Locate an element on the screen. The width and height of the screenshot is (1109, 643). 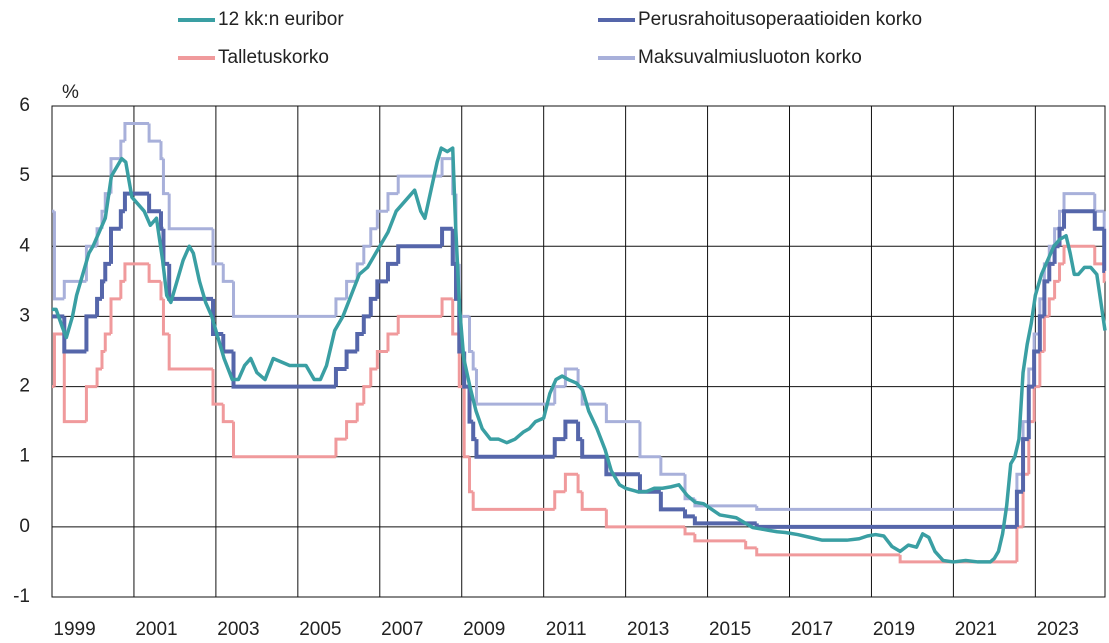
y-tick-label: 1 is located at coordinates (24, 456).